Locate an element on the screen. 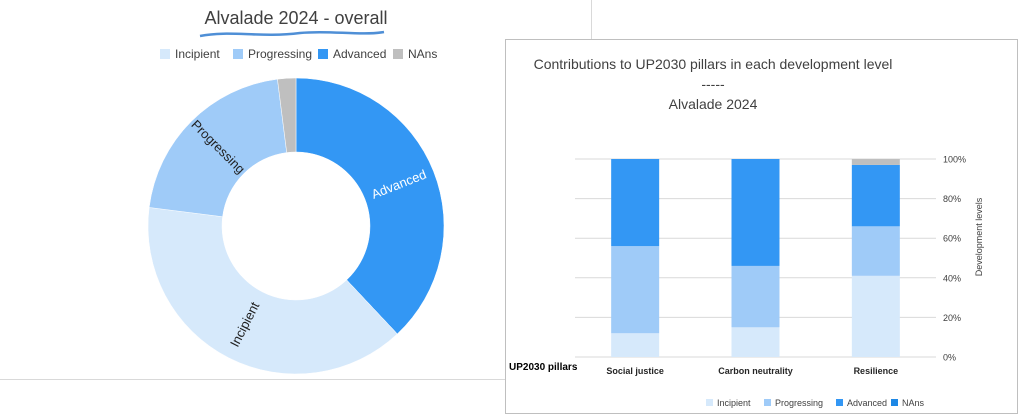  donut-slice-incipient is located at coordinates (272, 291).